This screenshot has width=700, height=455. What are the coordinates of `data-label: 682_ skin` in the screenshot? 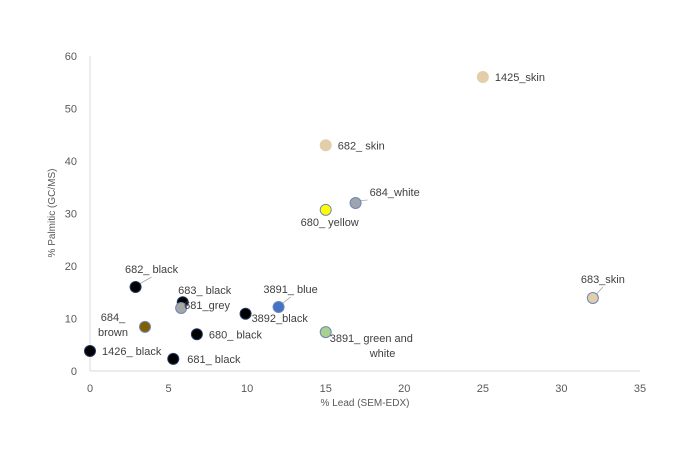 It's located at (361, 146).